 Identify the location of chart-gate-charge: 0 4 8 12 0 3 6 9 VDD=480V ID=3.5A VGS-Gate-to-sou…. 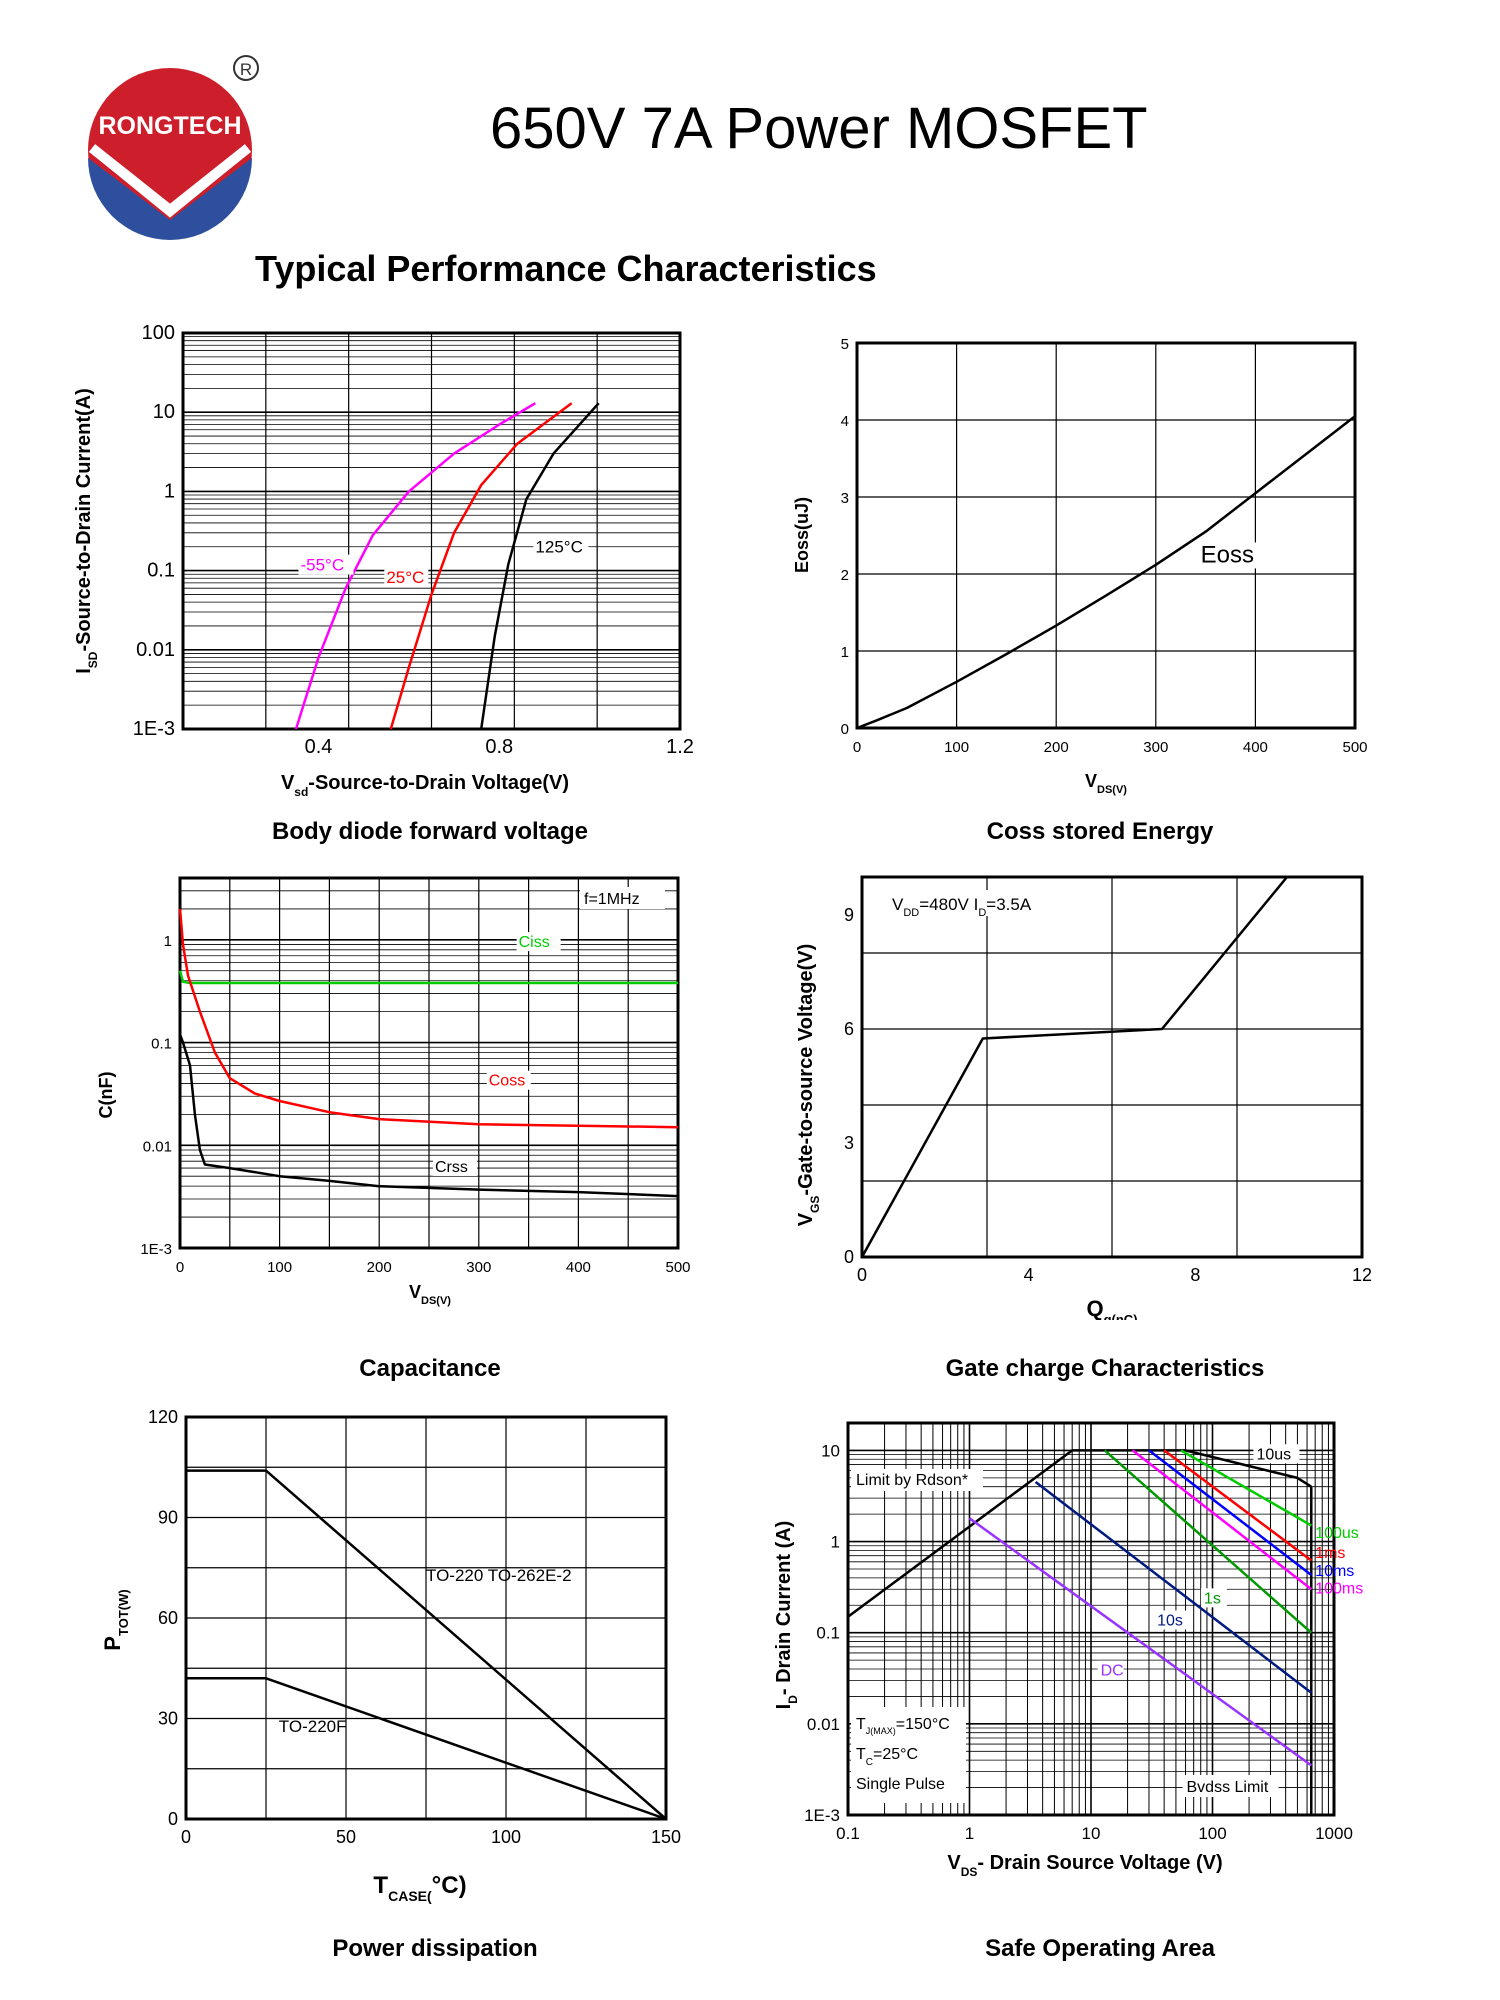
(1090, 1098).